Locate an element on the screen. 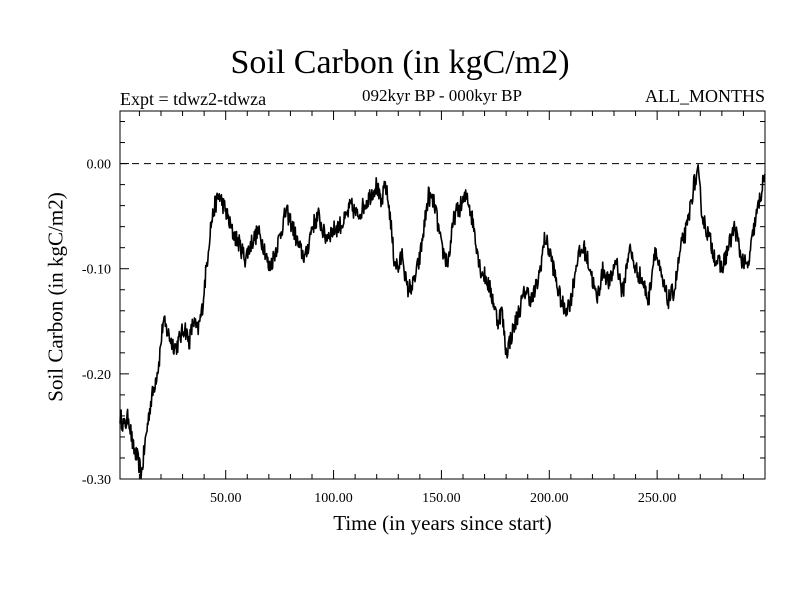 This screenshot has height=600, width=800. months-label: ALL_MONTHS is located at coordinates (705, 96).